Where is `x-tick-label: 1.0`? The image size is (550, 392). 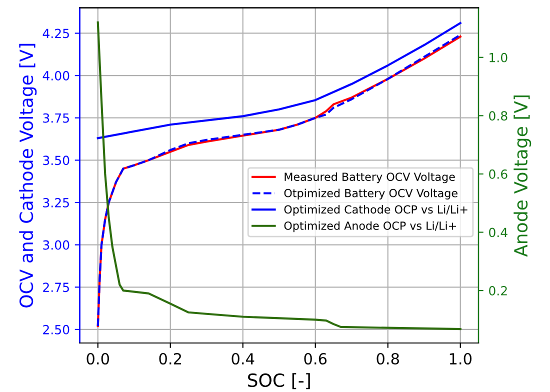 x-tick-label: 1.0 is located at coordinates (461, 358).